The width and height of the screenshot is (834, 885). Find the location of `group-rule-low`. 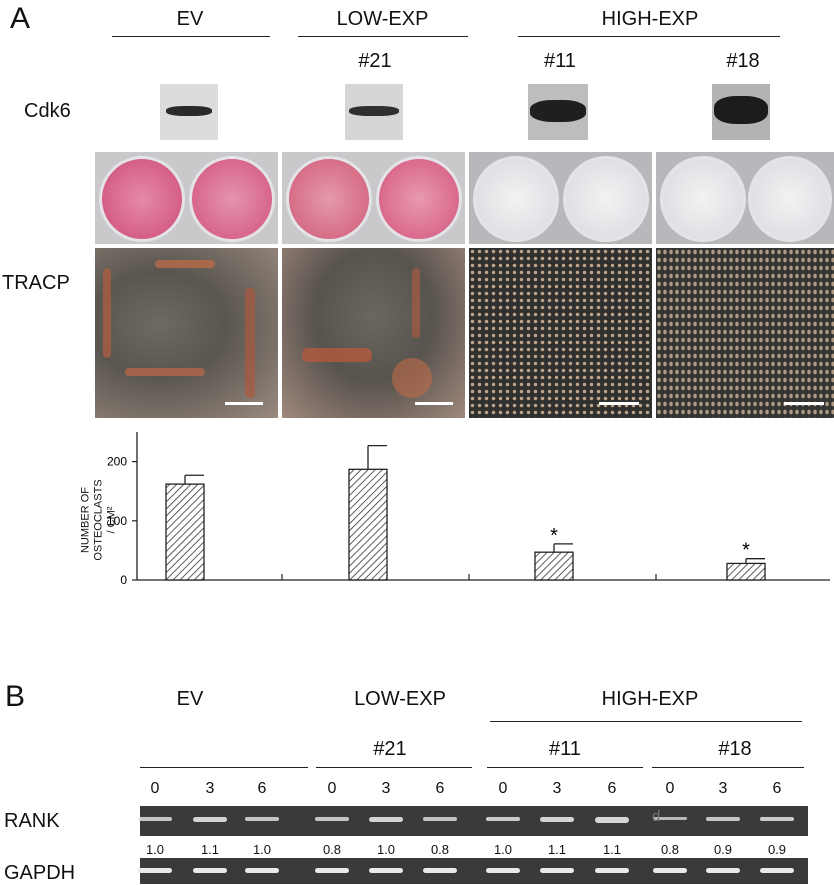

group-rule-low is located at coordinates (383, 36).